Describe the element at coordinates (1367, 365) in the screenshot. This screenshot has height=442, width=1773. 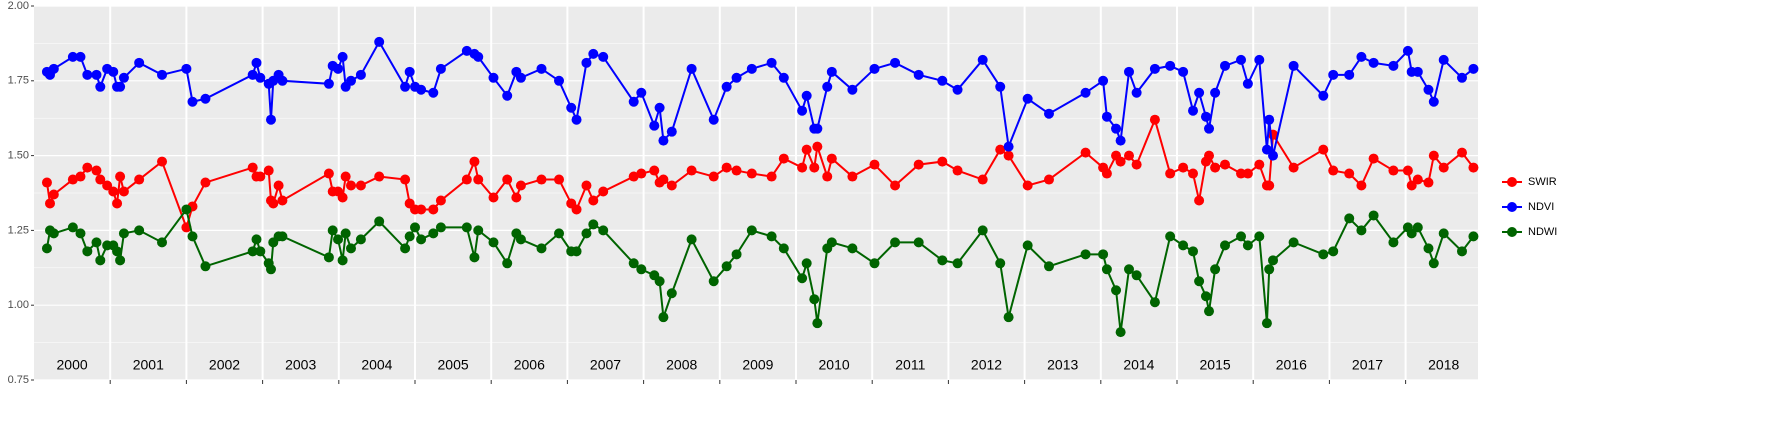
I see `x-tick-label: 2017` at that location.